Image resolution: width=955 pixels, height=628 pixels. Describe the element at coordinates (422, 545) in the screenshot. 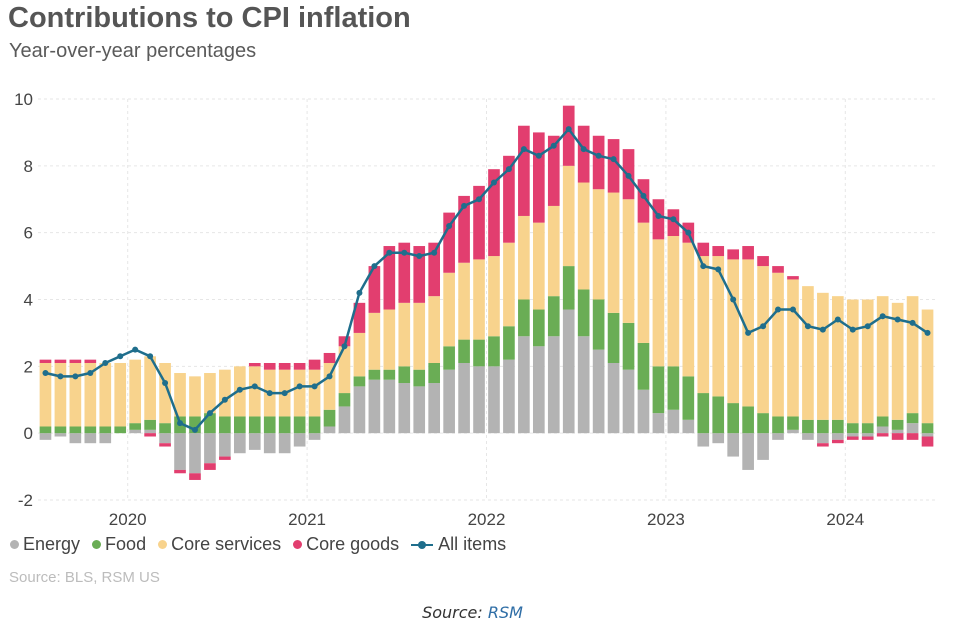

I see `legend-swatch-all-items` at that location.